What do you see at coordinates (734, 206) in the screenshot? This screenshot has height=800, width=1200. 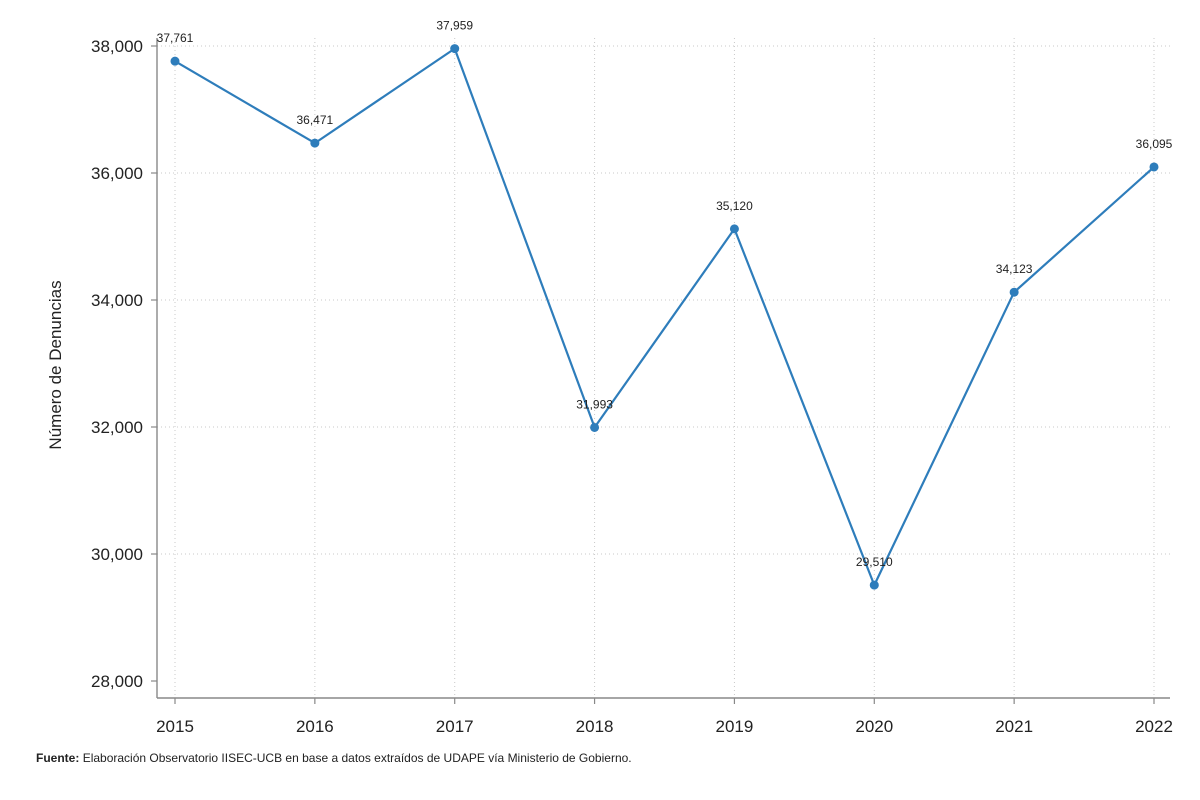 I see `data-label: 35,120` at bounding box center [734, 206].